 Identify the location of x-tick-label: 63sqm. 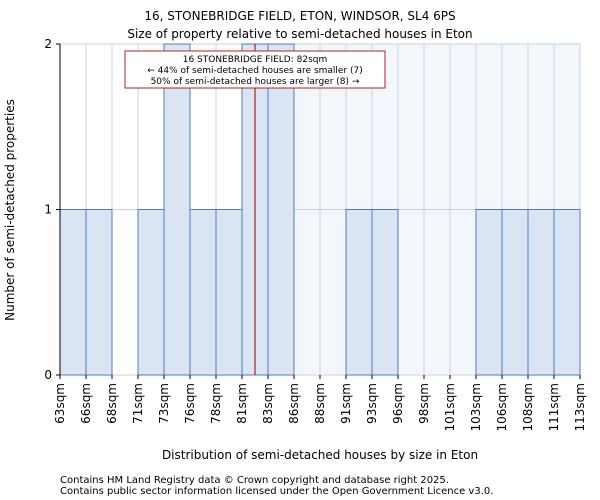
(60, 403).